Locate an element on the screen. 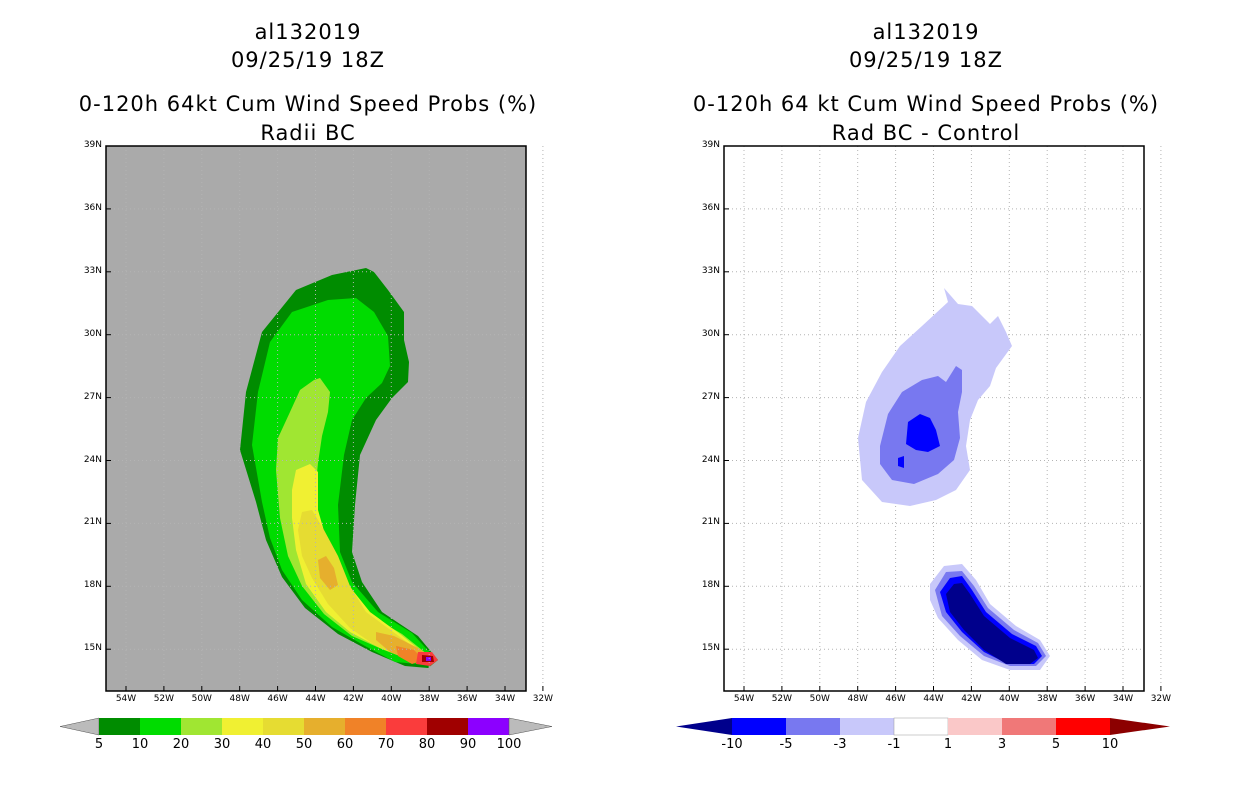 Image resolution: width=1236 pixels, height=800 pixels. colorbar-tick-label: 60 is located at coordinates (345, 744).